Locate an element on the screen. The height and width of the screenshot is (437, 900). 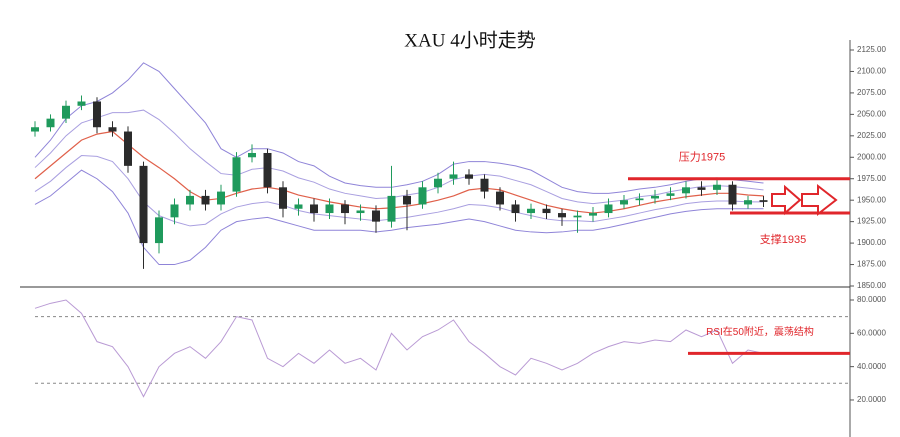
y-tick-label: 1900.00 is located at coordinates (871, 242).